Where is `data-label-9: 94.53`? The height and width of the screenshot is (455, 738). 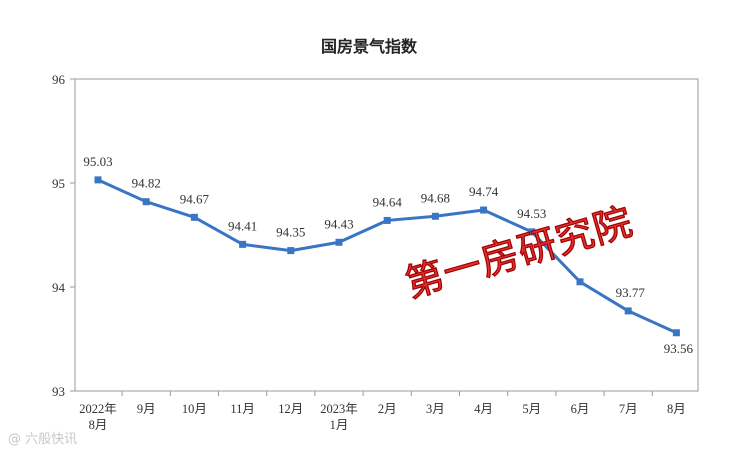 data-label-9: 94.53 is located at coordinates (531, 213).